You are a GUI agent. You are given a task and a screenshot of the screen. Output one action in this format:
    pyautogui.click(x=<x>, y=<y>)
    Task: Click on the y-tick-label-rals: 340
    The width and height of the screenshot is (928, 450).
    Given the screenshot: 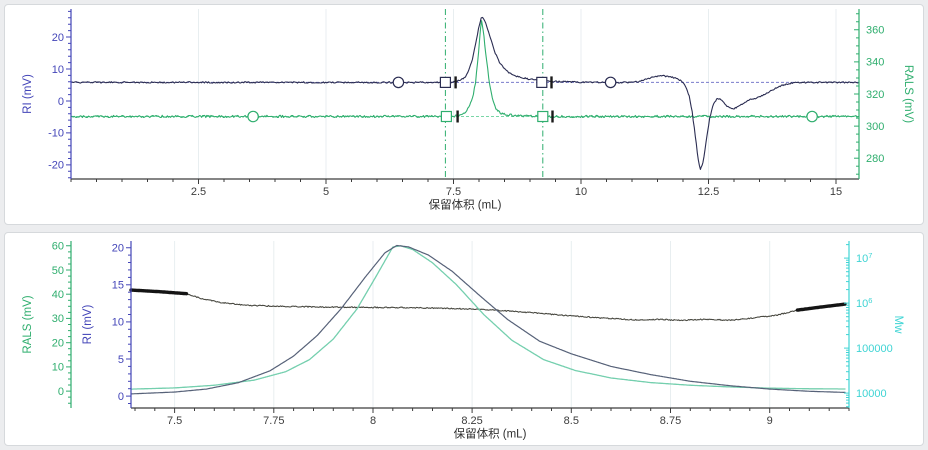 What is the action you would take?
    pyautogui.click(x=875, y=63)
    